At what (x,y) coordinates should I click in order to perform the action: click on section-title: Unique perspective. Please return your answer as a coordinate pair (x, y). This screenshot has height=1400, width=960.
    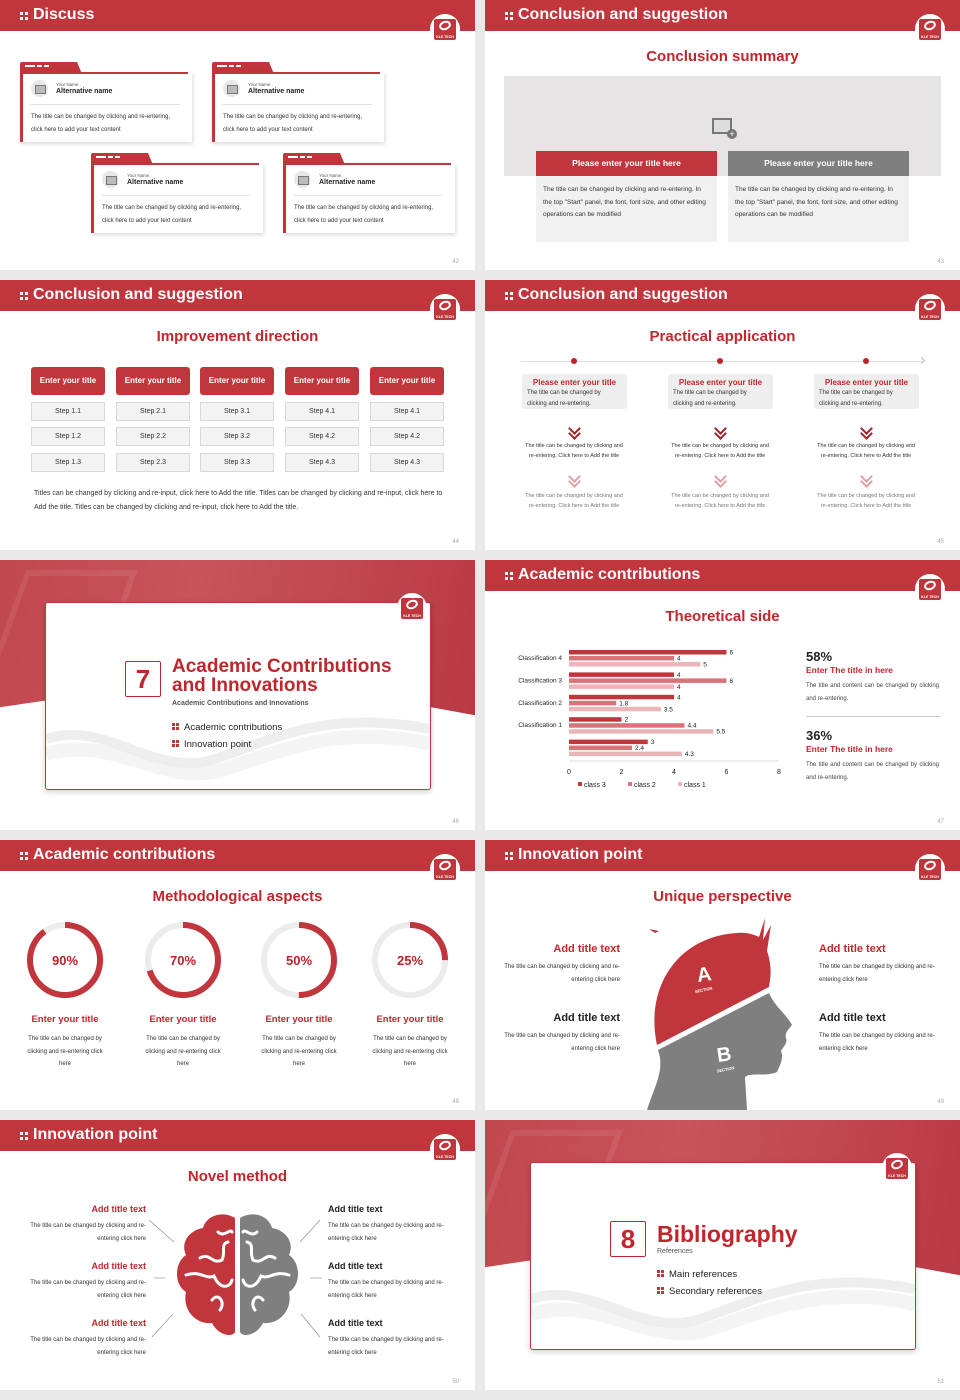
    Looking at the image, I should click on (722, 896).